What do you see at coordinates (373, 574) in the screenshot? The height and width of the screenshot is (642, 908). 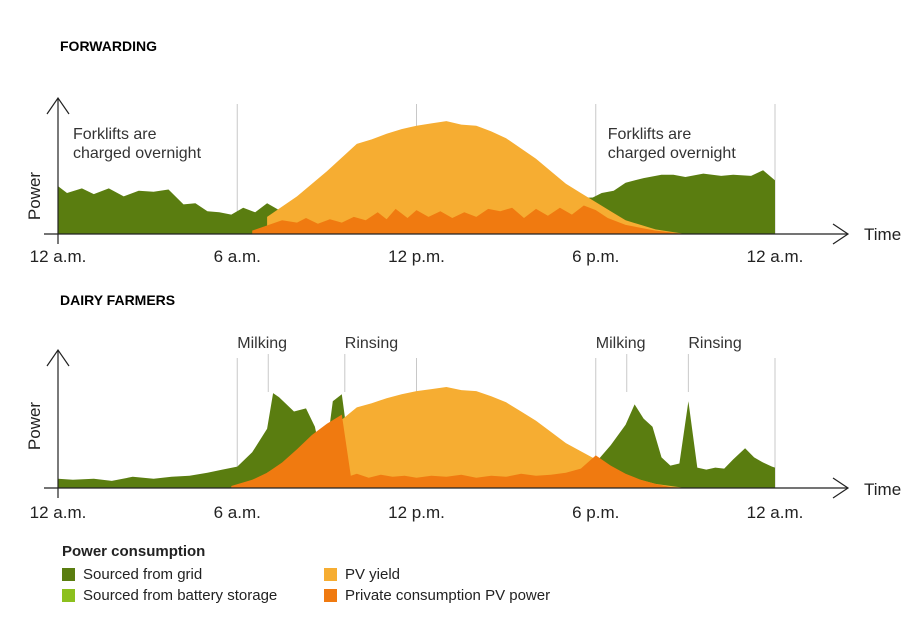 I see `legend-label: PV yield` at bounding box center [373, 574].